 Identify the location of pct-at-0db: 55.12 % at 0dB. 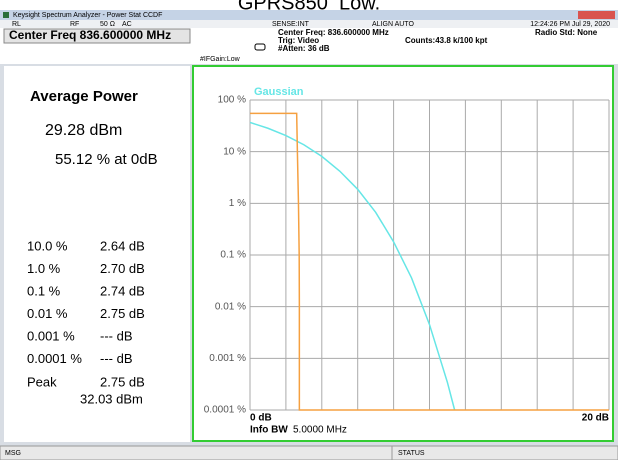
(106, 159).